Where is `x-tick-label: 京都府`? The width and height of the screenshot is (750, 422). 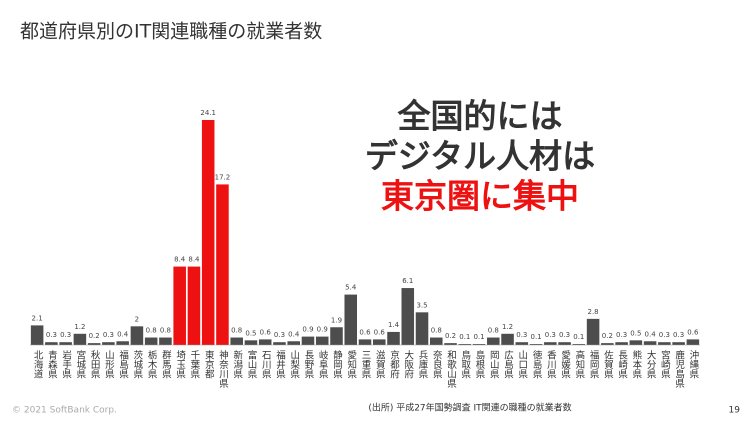
x-tick-label: 京都府 is located at coordinates (394, 364).